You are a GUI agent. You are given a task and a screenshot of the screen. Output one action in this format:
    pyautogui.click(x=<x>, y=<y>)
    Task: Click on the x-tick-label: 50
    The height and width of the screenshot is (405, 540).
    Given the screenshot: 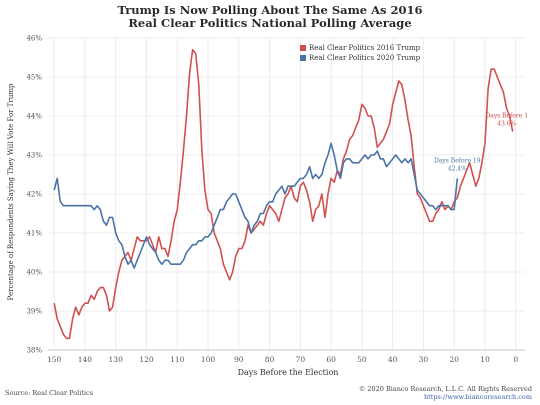 What is the action you would take?
    pyautogui.click(x=362, y=359)
    